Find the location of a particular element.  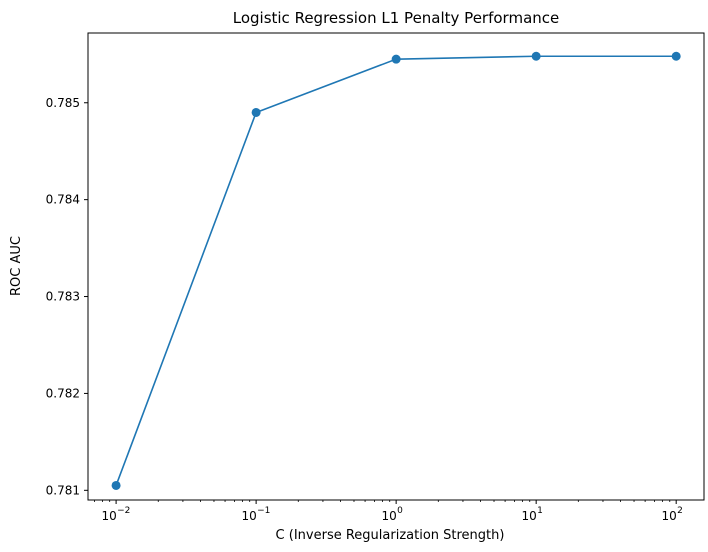

y-tick-label: 0.785 is located at coordinates (63, 103).